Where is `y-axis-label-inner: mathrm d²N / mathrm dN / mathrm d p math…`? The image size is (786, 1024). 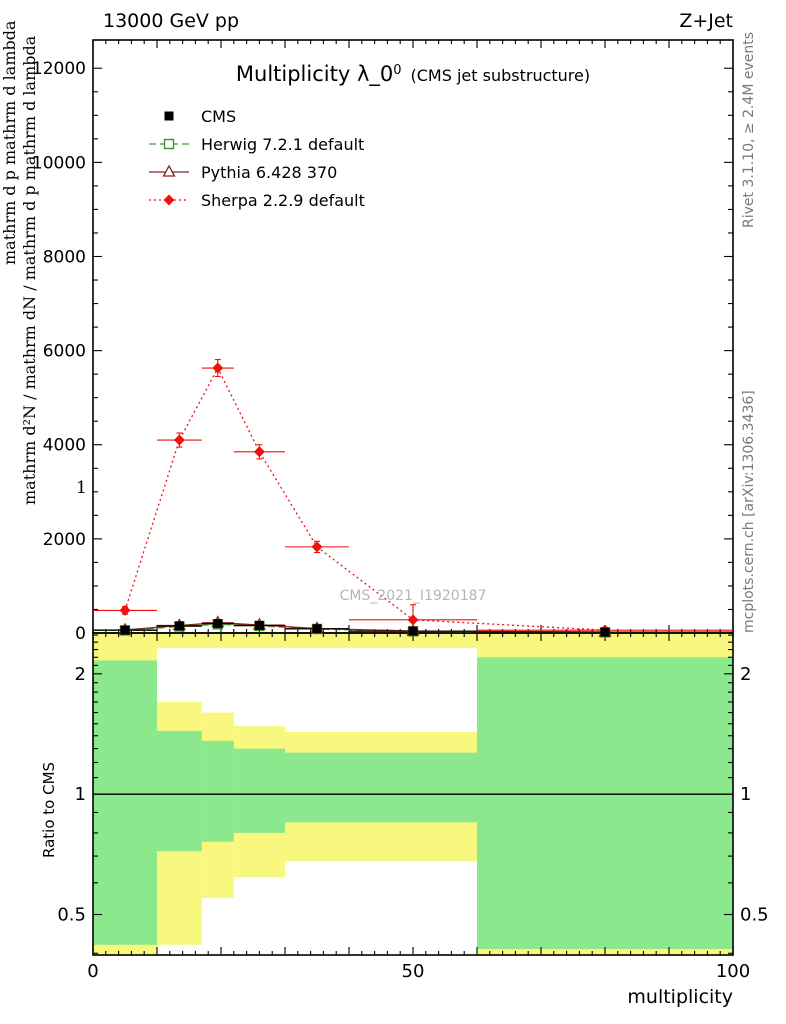 y-axis-label-inner: mathrm d²N / mathrm dN / mathrm d p math… is located at coordinates (29, 270).